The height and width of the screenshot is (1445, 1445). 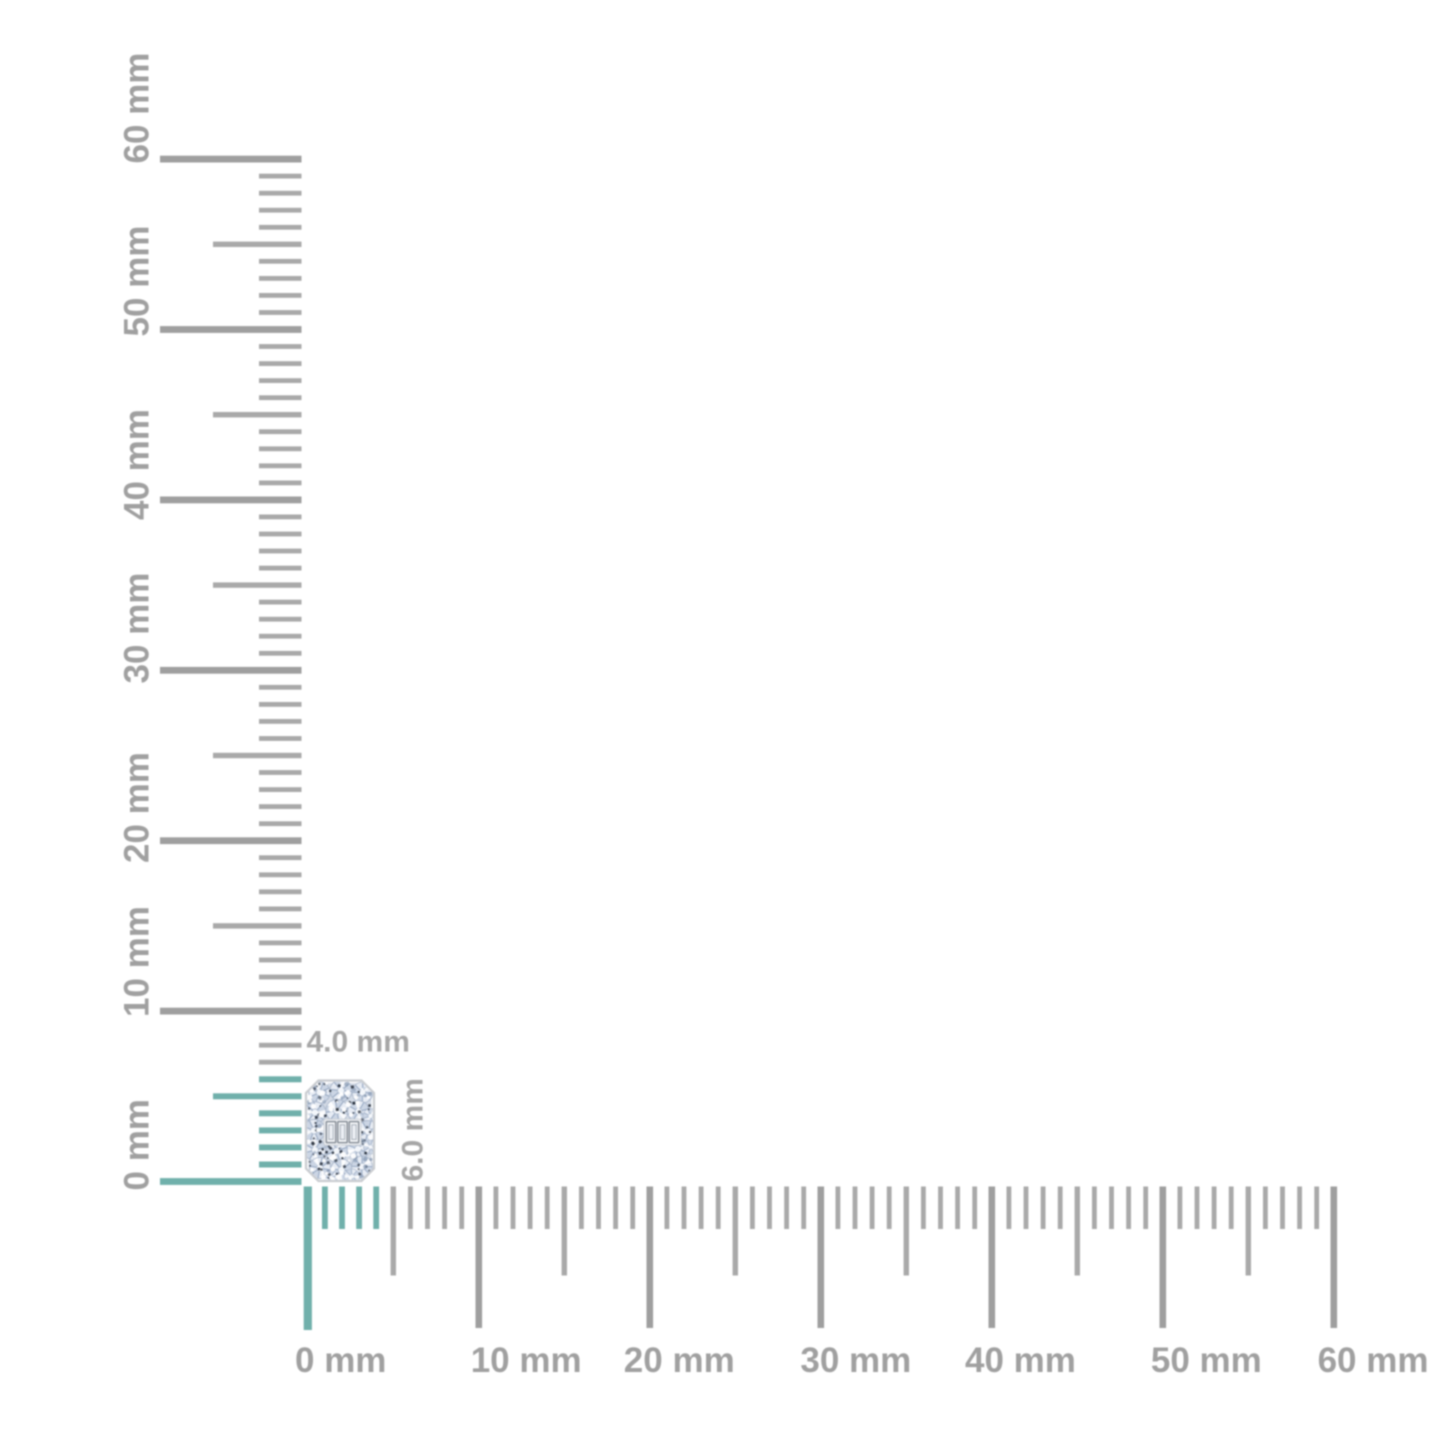 What do you see at coordinates (413, 1129) in the screenshot?
I see `svg-text: 6.0 mm` at bounding box center [413, 1129].